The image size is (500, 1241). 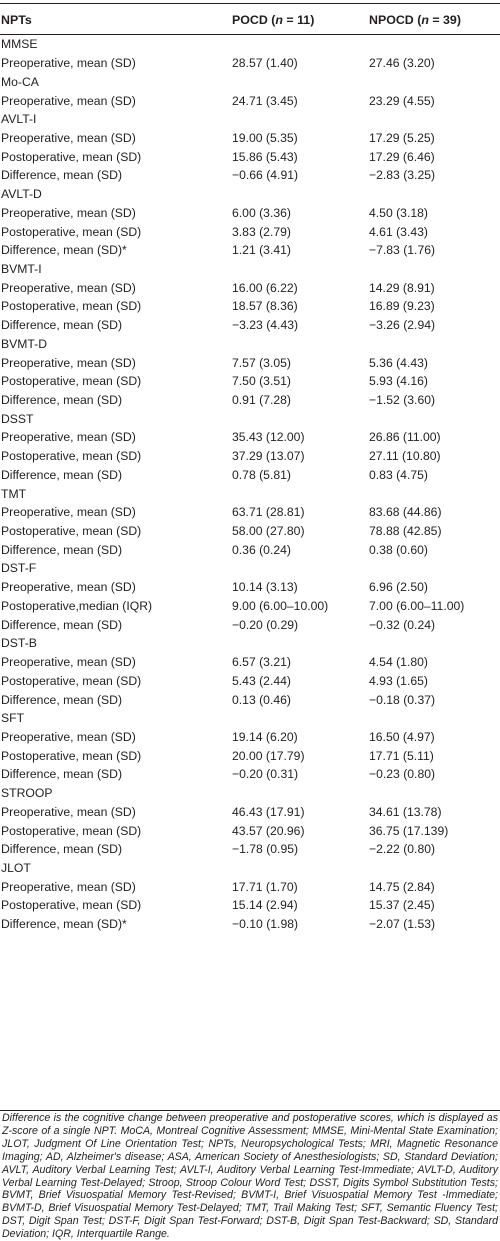 What do you see at coordinates (401, 755) in the screenshot?
I see `npocd-value: 17.71 (5.11)` at bounding box center [401, 755].